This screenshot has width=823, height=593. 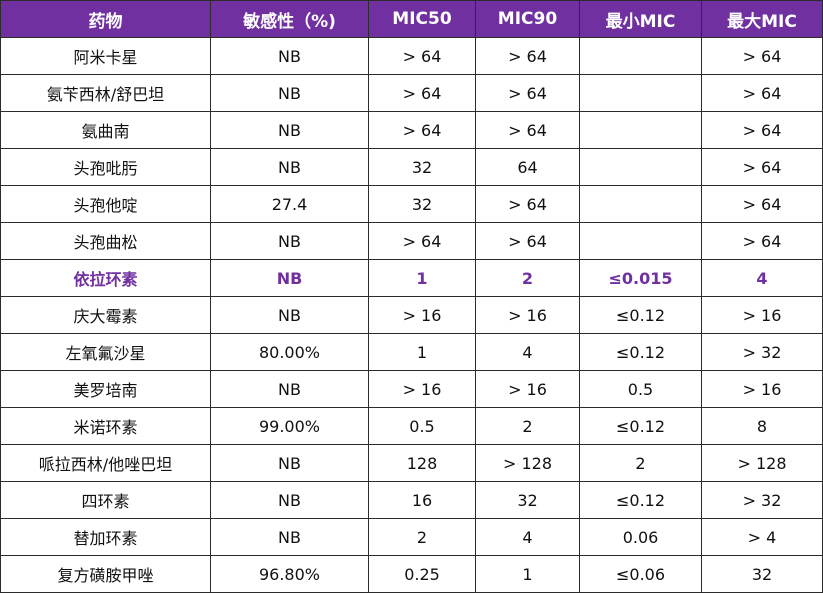 What do you see at coordinates (105, 352) in the screenshot?
I see `cell-drug: 左氧氟沙星` at bounding box center [105, 352].